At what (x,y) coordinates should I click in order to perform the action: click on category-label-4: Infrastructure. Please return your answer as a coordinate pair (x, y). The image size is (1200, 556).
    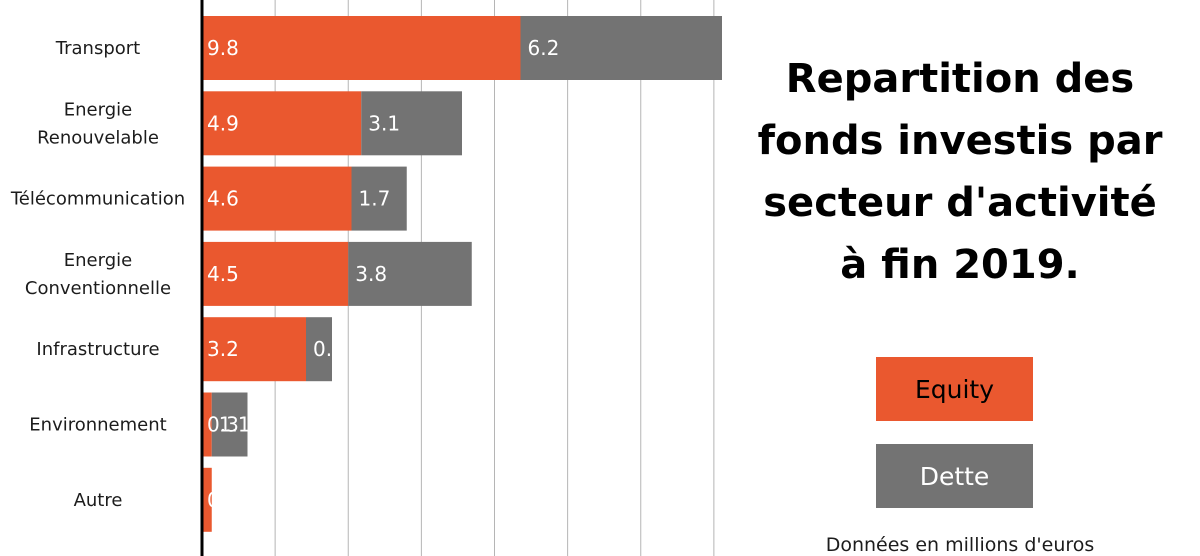
    Looking at the image, I should click on (97, 349).